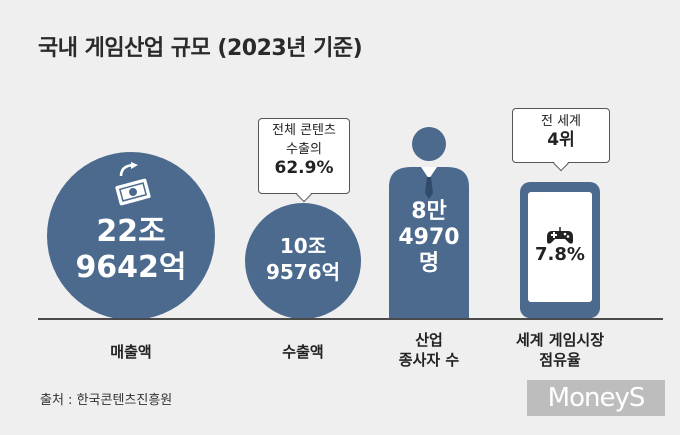 This screenshot has width=680, height=435. Describe the element at coordinates (560, 235) in the screenshot. I see `gamepad-icon` at that location.